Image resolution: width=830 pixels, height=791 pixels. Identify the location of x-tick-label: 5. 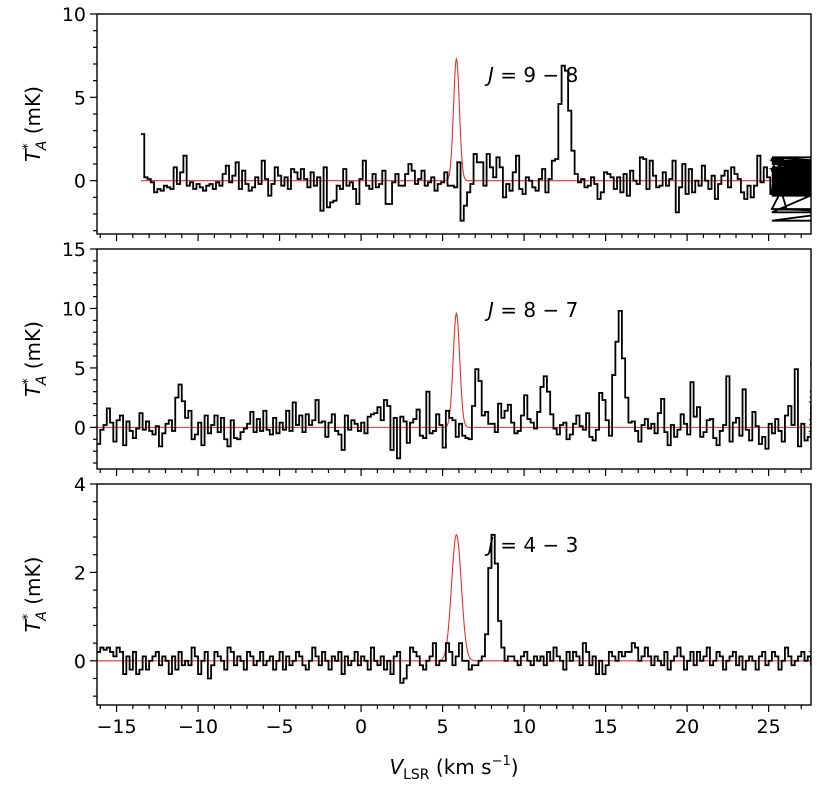
(443, 727).